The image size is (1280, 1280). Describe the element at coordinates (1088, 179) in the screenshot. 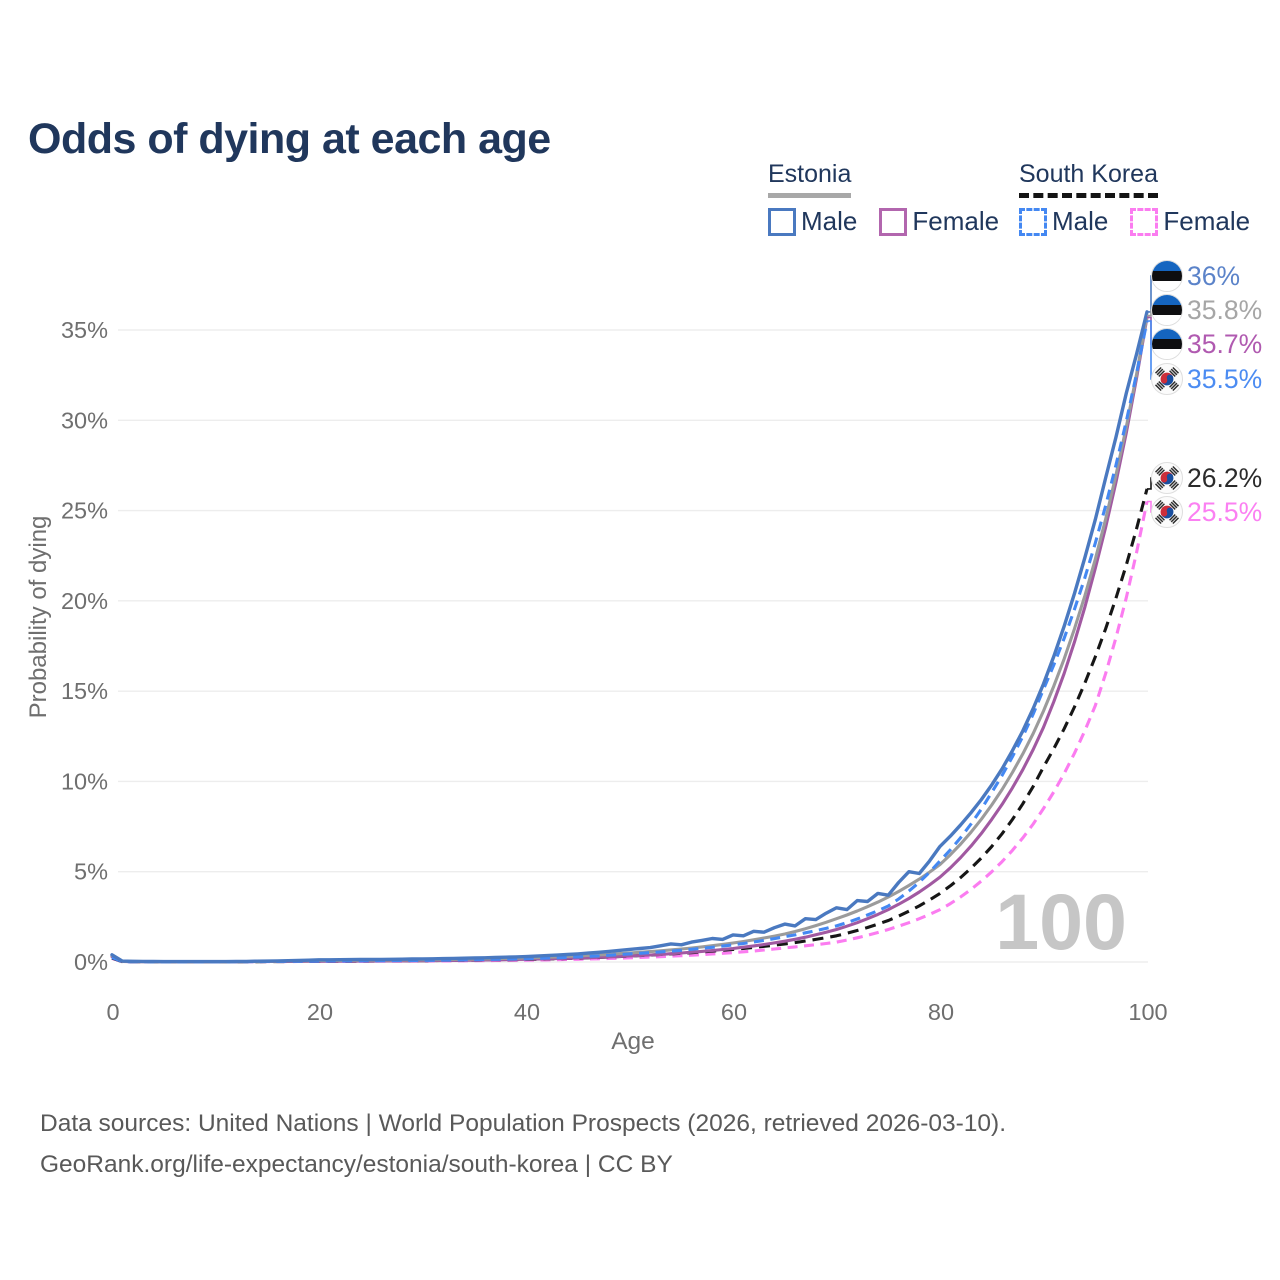

I see `legend-south-korea-title: South Korea` at that location.